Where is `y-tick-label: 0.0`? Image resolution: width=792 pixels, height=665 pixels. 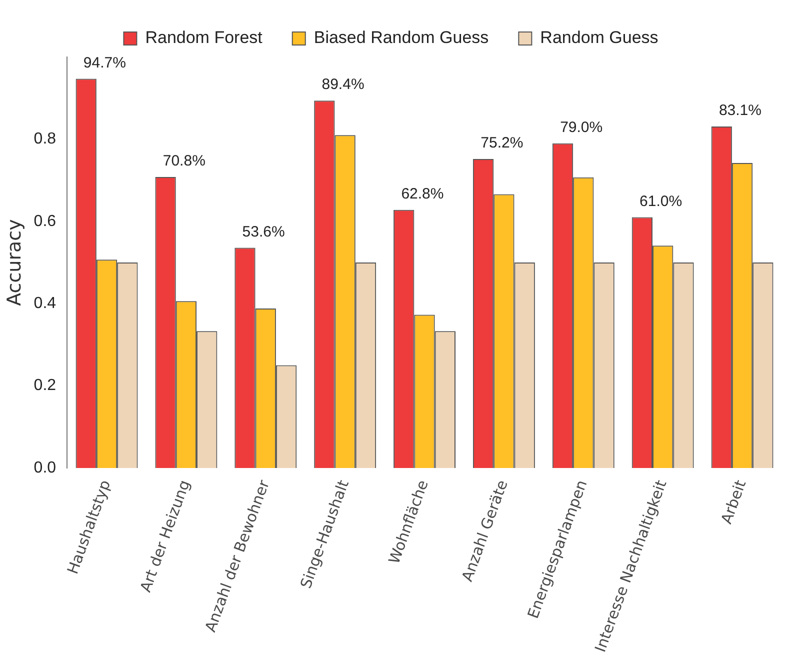
y-tick-label: 0.0 is located at coordinates (45, 467).